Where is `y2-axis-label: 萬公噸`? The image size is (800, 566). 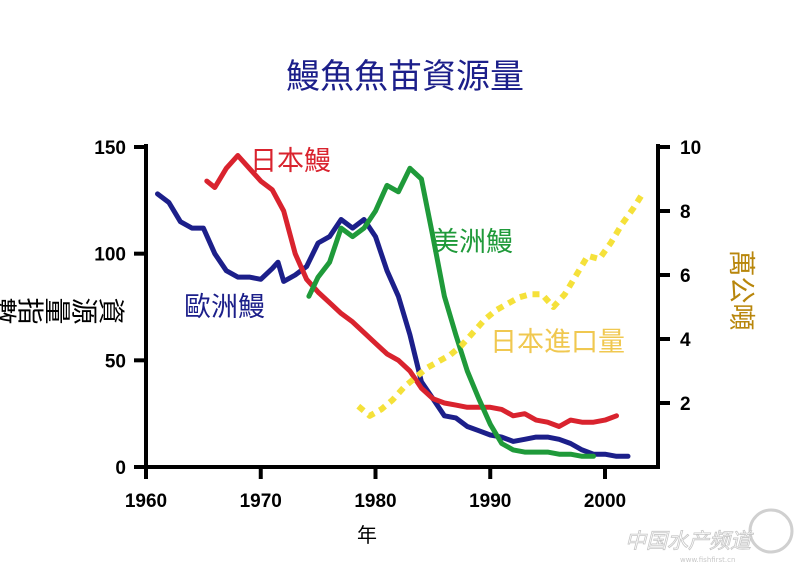 y2-axis-label: 萬公噸 is located at coordinates (740, 290).